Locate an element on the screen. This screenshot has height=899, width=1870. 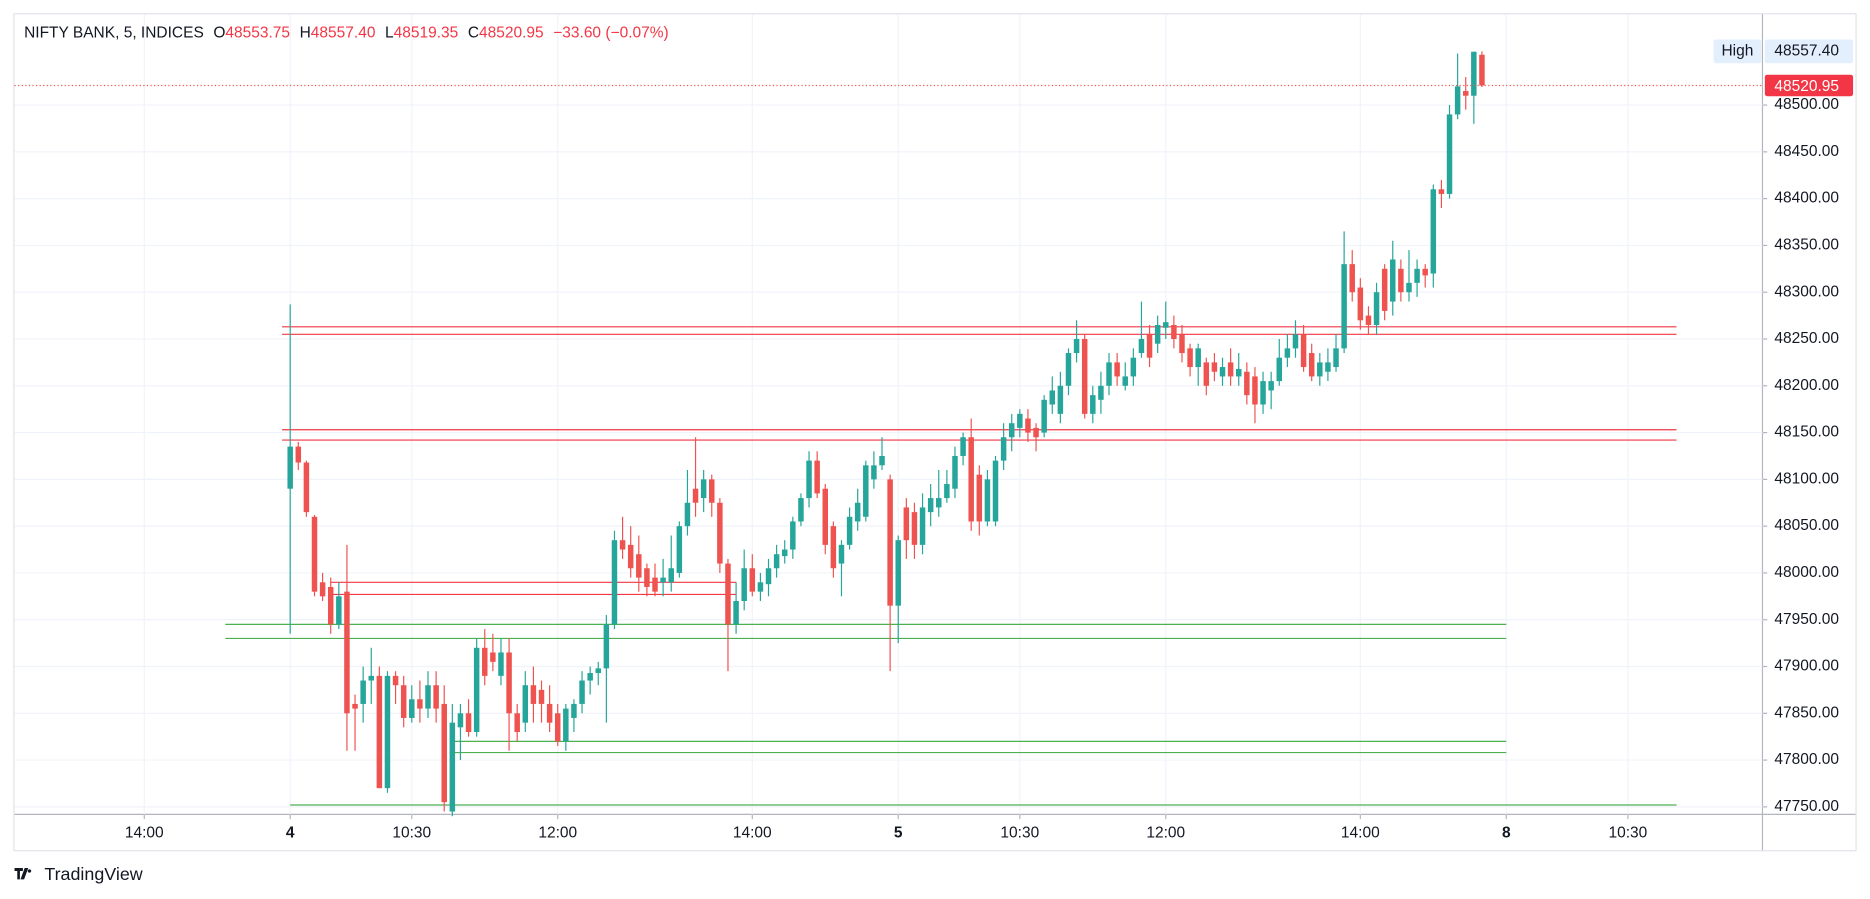
y-tick-label: 47850.00 is located at coordinates (1806, 712).